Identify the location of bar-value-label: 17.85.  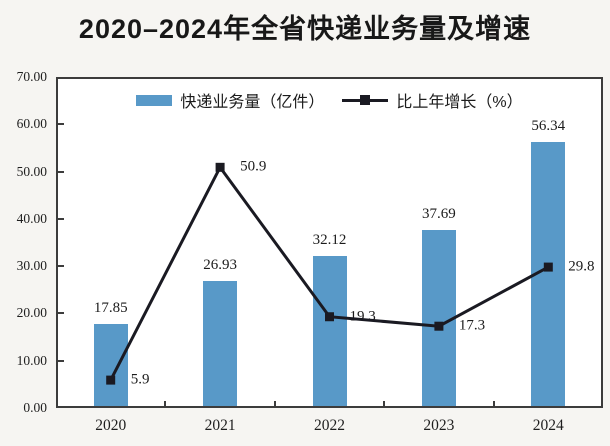
(110, 307).